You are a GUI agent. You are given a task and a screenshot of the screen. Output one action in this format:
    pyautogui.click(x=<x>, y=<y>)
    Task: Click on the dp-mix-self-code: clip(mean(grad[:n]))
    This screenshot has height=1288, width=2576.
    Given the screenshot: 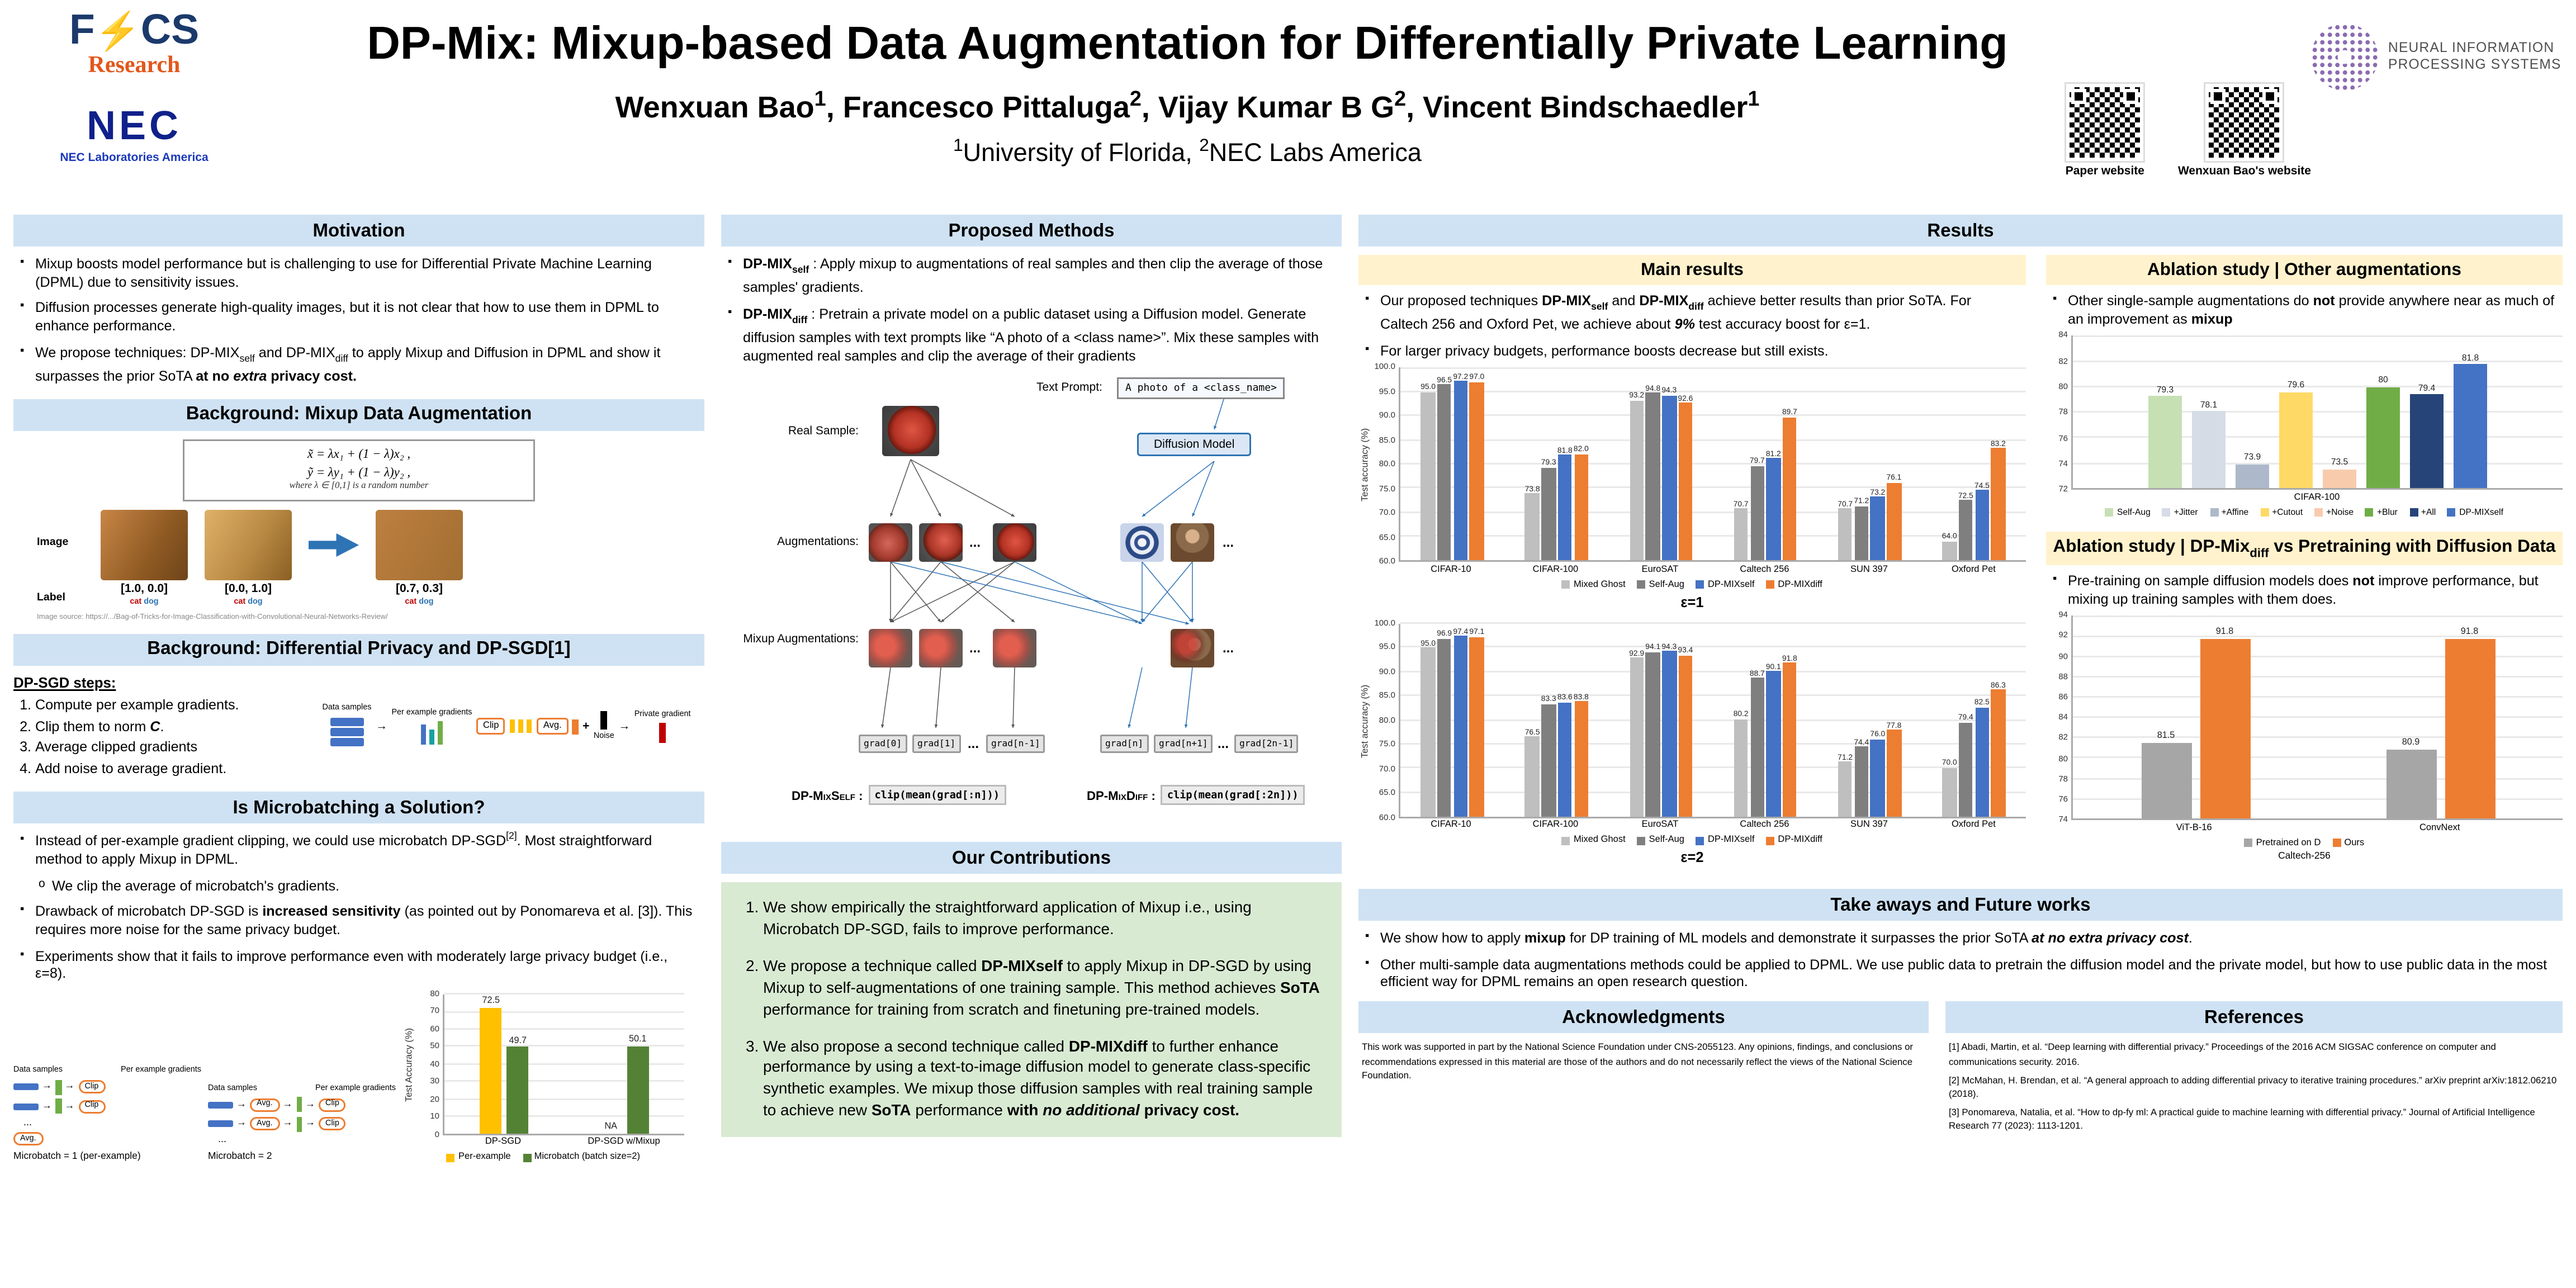 What is the action you would take?
    pyautogui.click(x=938, y=795)
    